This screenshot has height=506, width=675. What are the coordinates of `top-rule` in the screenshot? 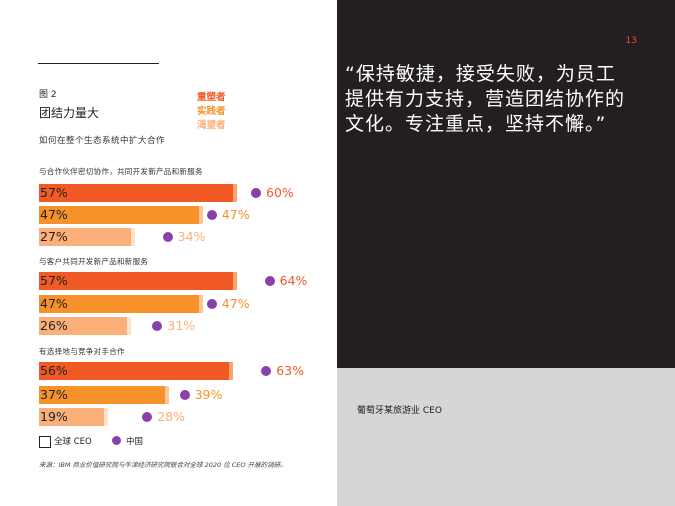 It's located at (98, 63).